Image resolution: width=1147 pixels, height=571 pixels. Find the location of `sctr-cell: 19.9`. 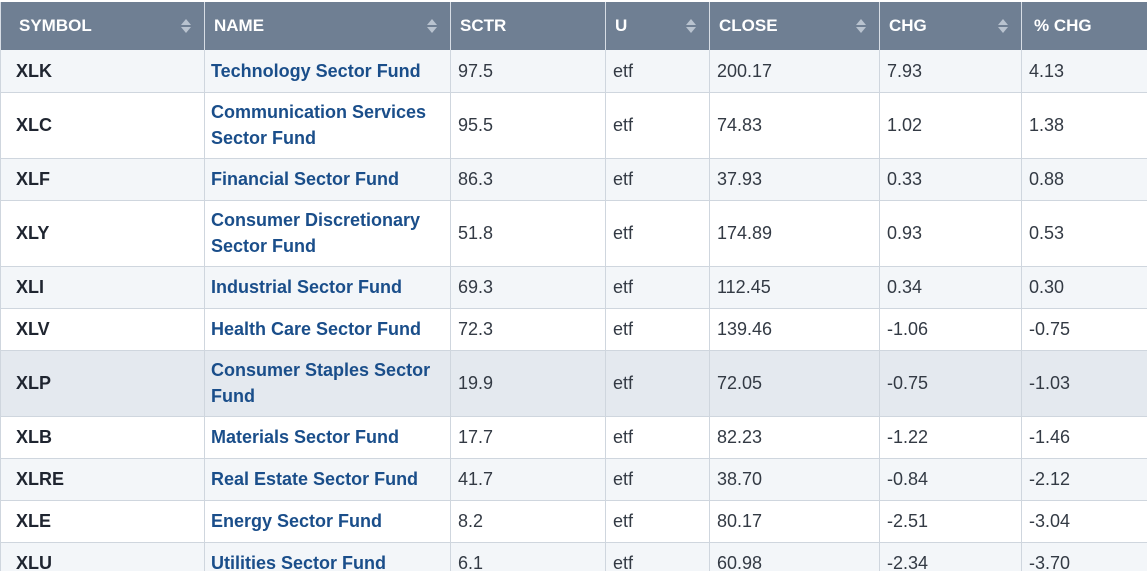

sctr-cell: 19.9 is located at coordinates (528, 383).